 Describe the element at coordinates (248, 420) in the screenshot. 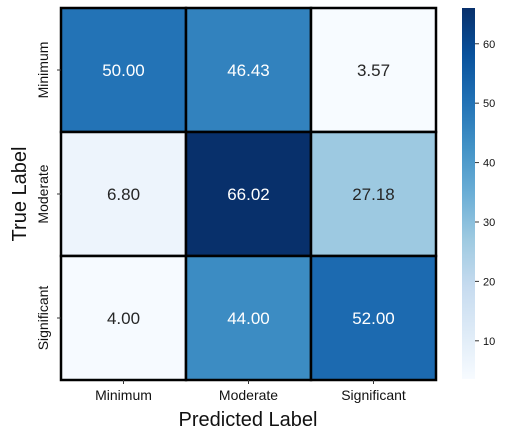

I see `x-axis-label: Predicted Label` at that location.